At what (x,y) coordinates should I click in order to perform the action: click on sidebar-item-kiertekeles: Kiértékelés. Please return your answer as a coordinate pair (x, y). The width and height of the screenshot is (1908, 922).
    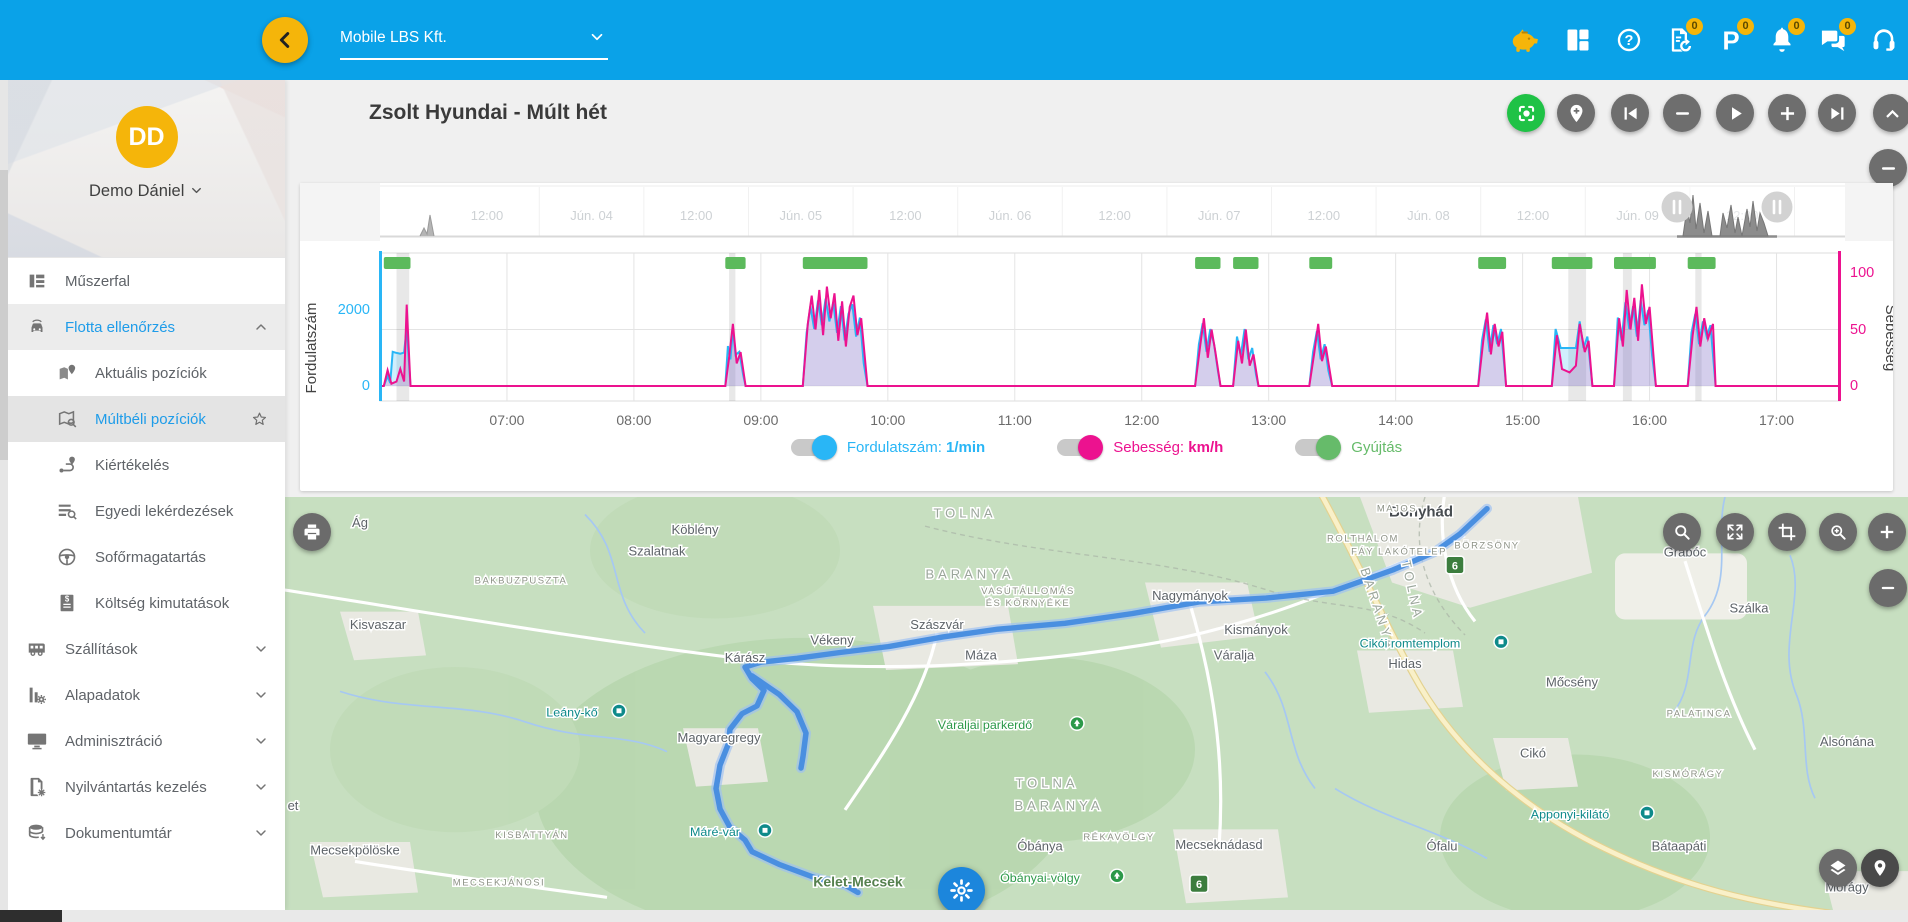
    Looking at the image, I should click on (146, 465).